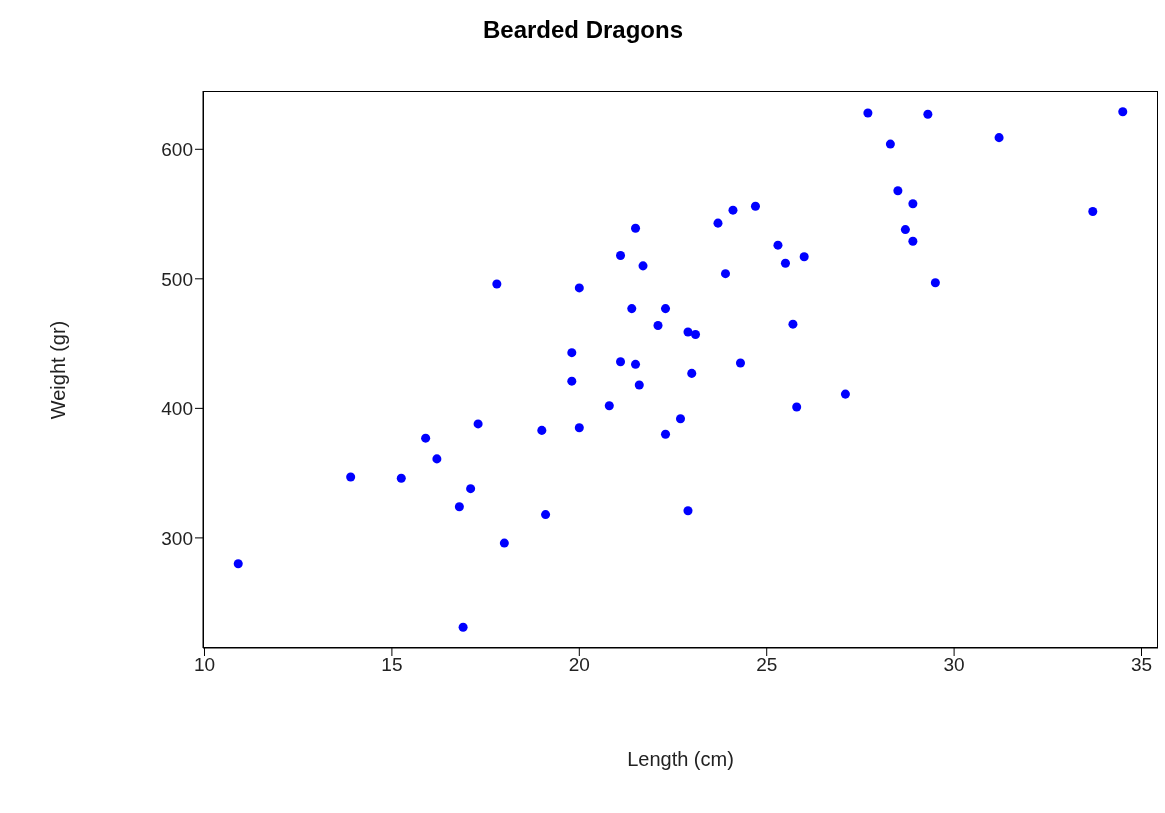  I want to click on y-tick-label: 400, so click(177, 409).